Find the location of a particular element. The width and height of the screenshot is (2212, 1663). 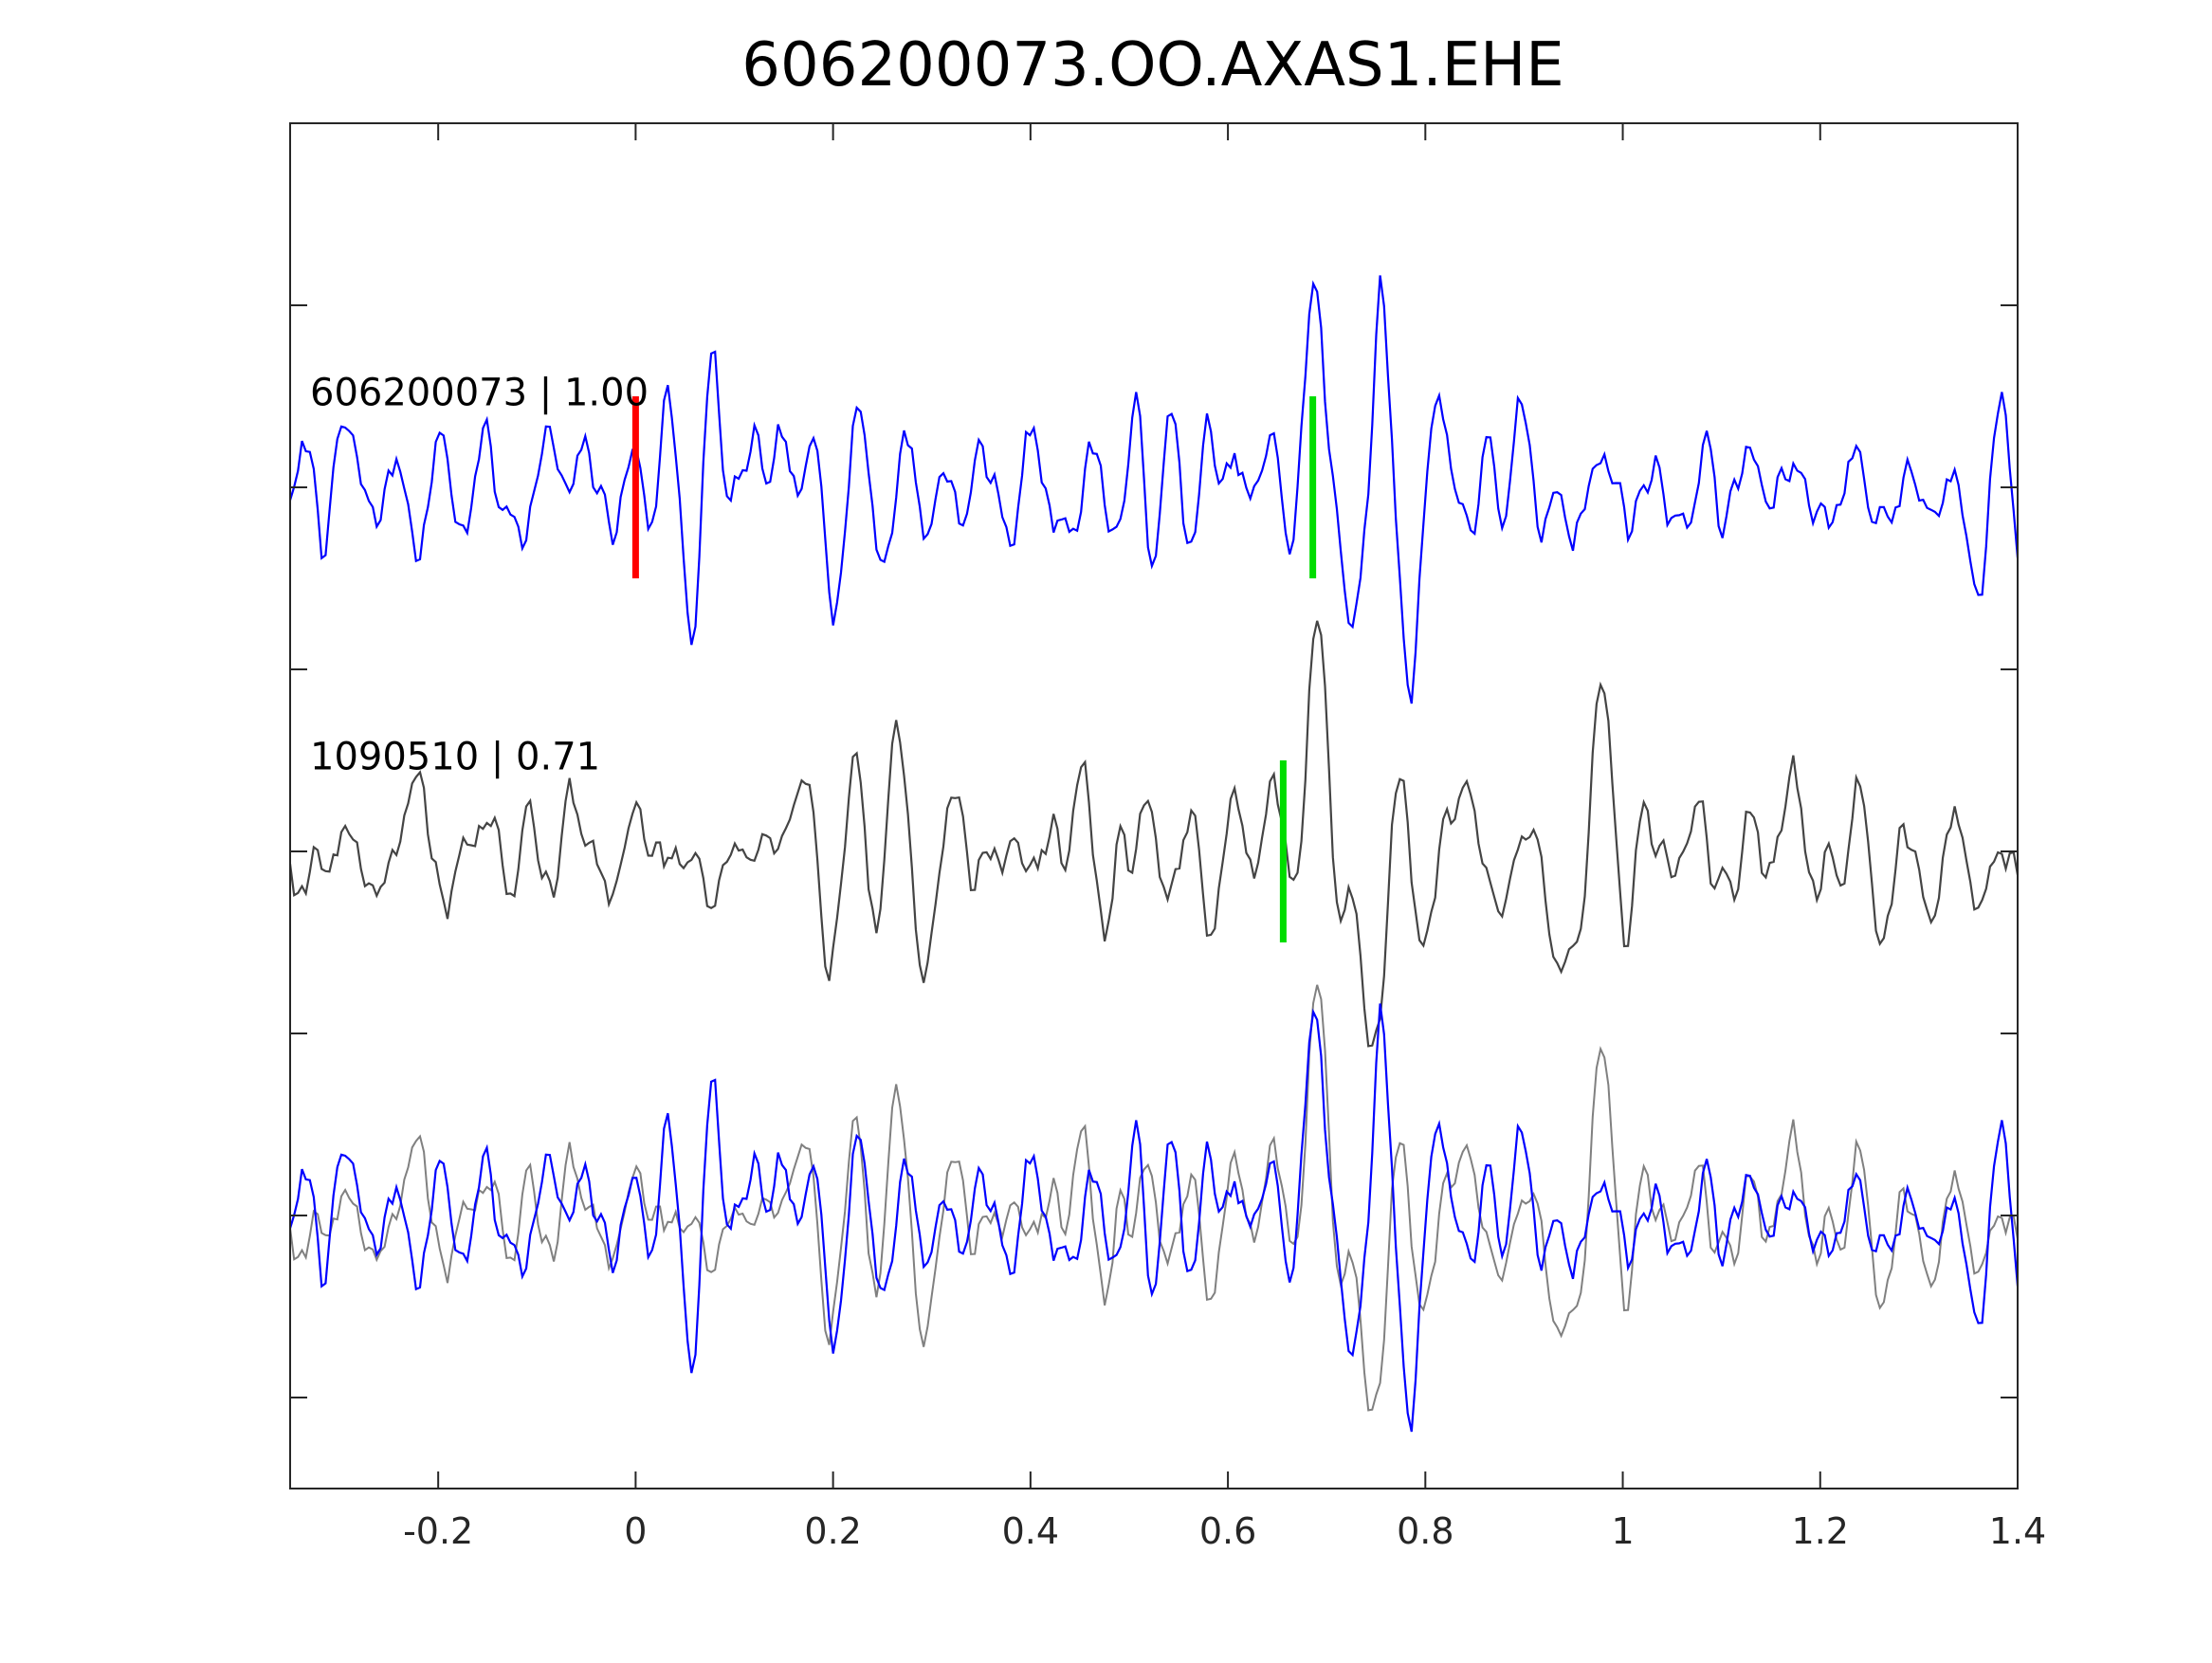

chart-title: 606200073.OO.AXAS1.EHE is located at coordinates (1152, 65).